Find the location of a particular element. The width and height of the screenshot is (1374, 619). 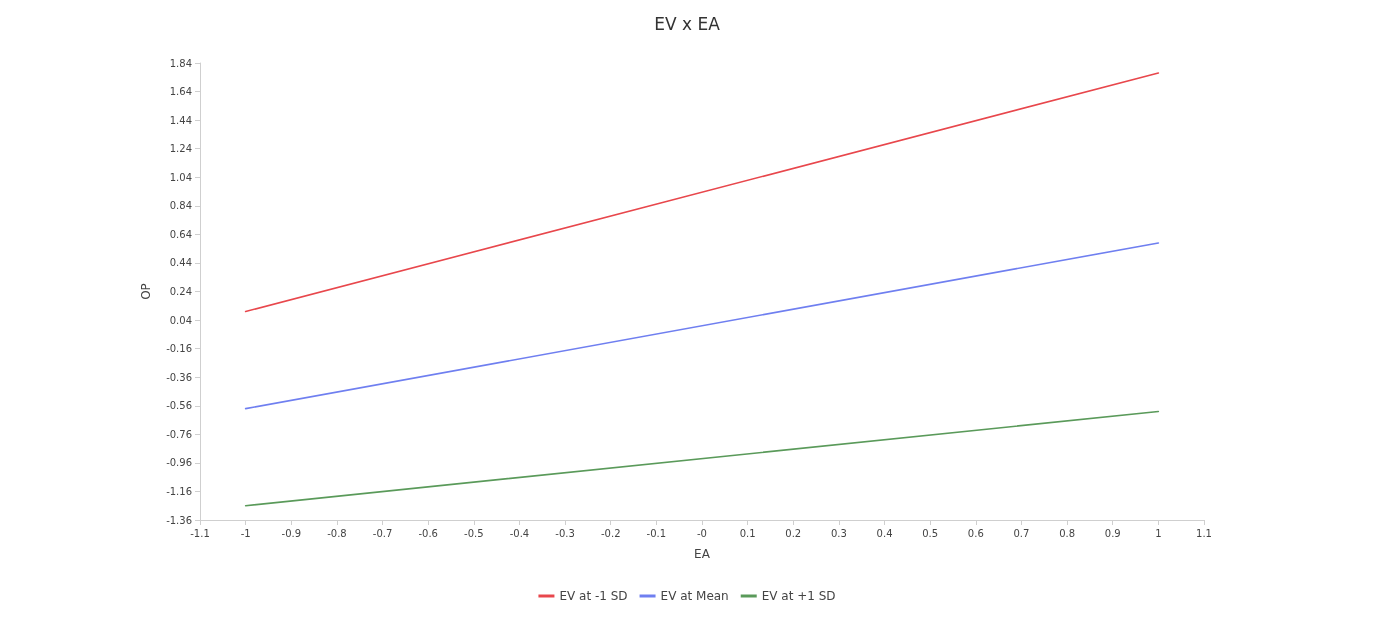

y-tick-label: 1.84 is located at coordinates (180, 63).